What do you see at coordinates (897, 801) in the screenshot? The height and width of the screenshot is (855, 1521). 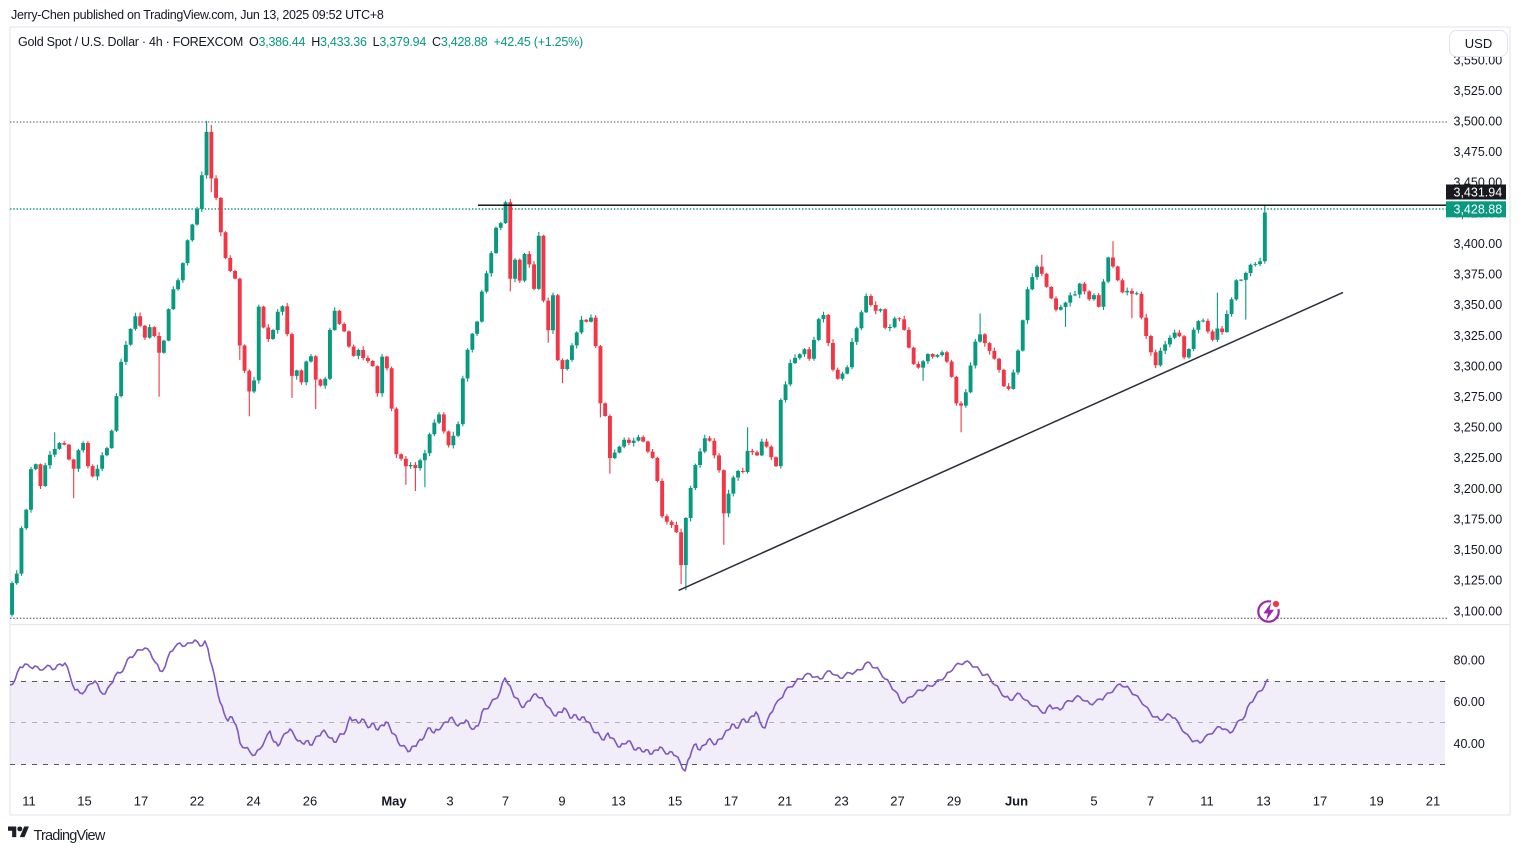 I see `svg-text: 27` at bounding box center [897, 801].